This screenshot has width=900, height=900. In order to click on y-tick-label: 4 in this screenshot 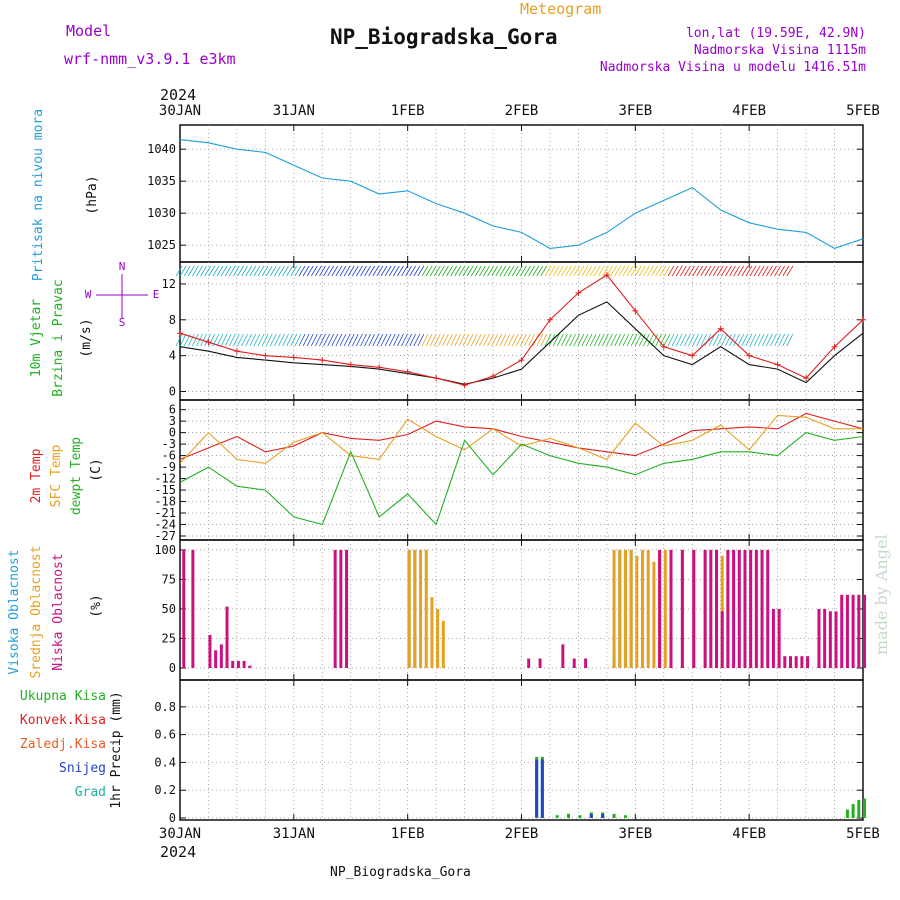, I will do `click(172, 356)`.